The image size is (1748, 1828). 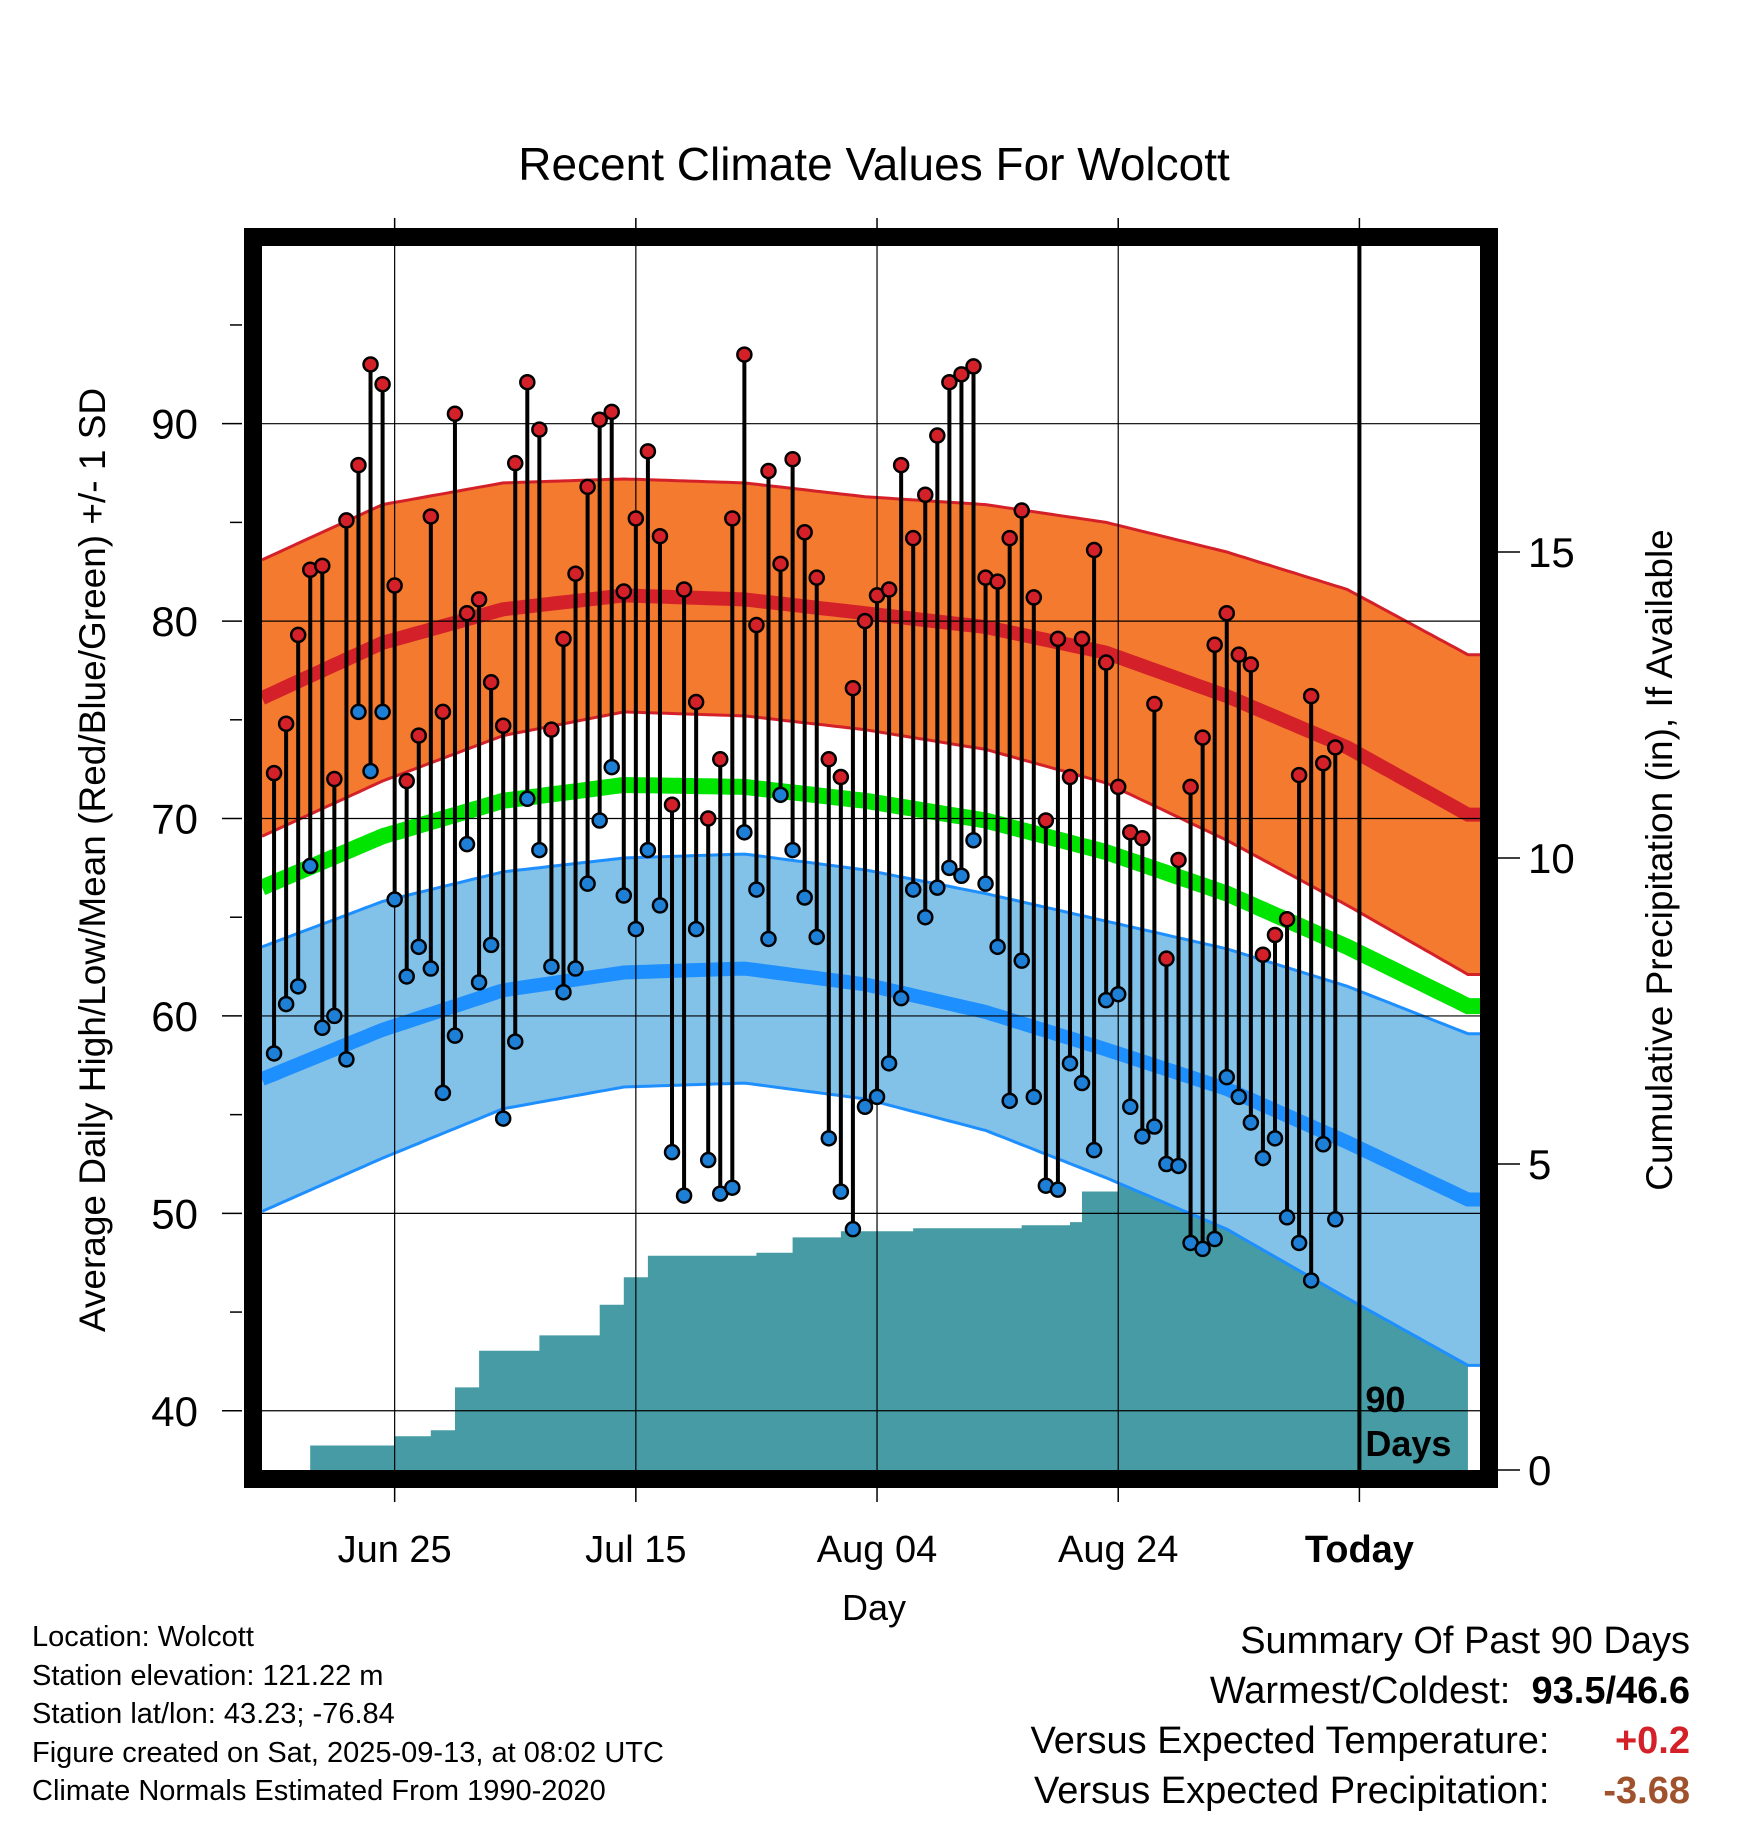 I want to click on warmest-coldest-label: Warmest/Coldest:, so click(x=1360, y=1691).